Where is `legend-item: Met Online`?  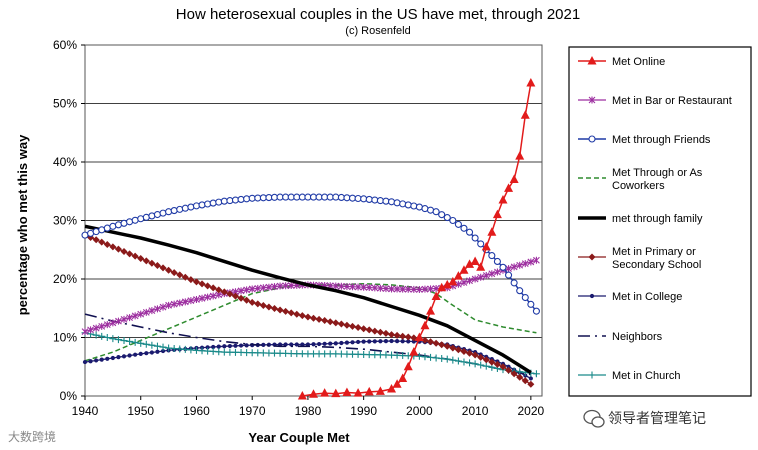
legend-item: Met Online is located at coordinates (621, 62).